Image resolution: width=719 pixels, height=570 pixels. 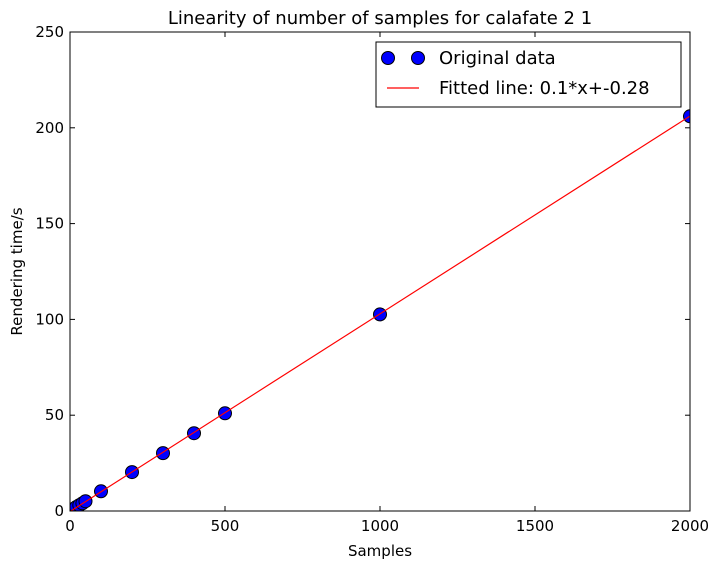 What do you see at coordinates (59, 511) in the screenshot?
I see `y-tick-label: 0` at bounding box center [59, 511].